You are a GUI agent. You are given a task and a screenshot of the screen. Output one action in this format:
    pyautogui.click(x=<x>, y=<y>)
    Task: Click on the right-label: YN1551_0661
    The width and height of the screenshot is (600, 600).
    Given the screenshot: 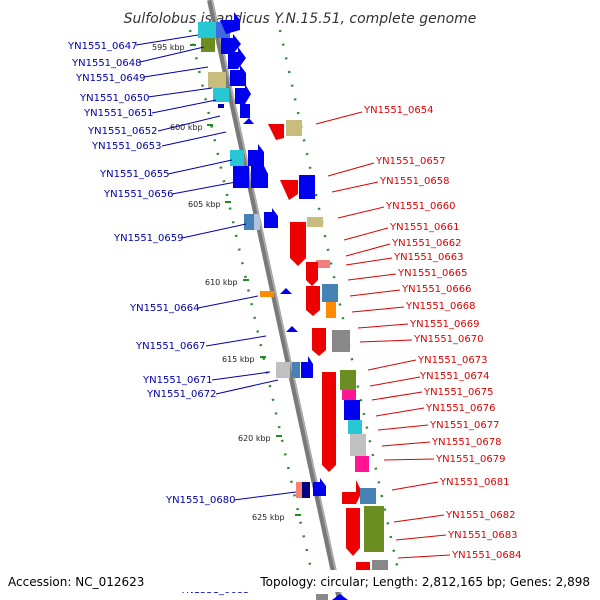 What is the action you would take?
    pyautogui.click(x=424, y=227)
    